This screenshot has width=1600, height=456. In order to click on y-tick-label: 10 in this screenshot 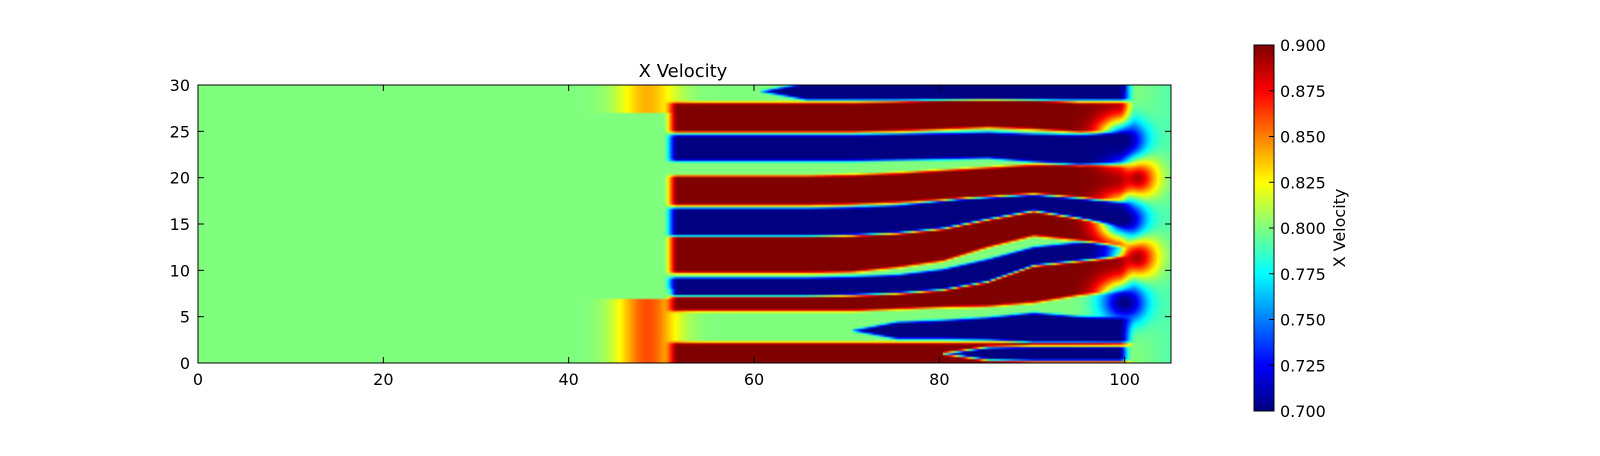, I will do `click(180, 270)`.